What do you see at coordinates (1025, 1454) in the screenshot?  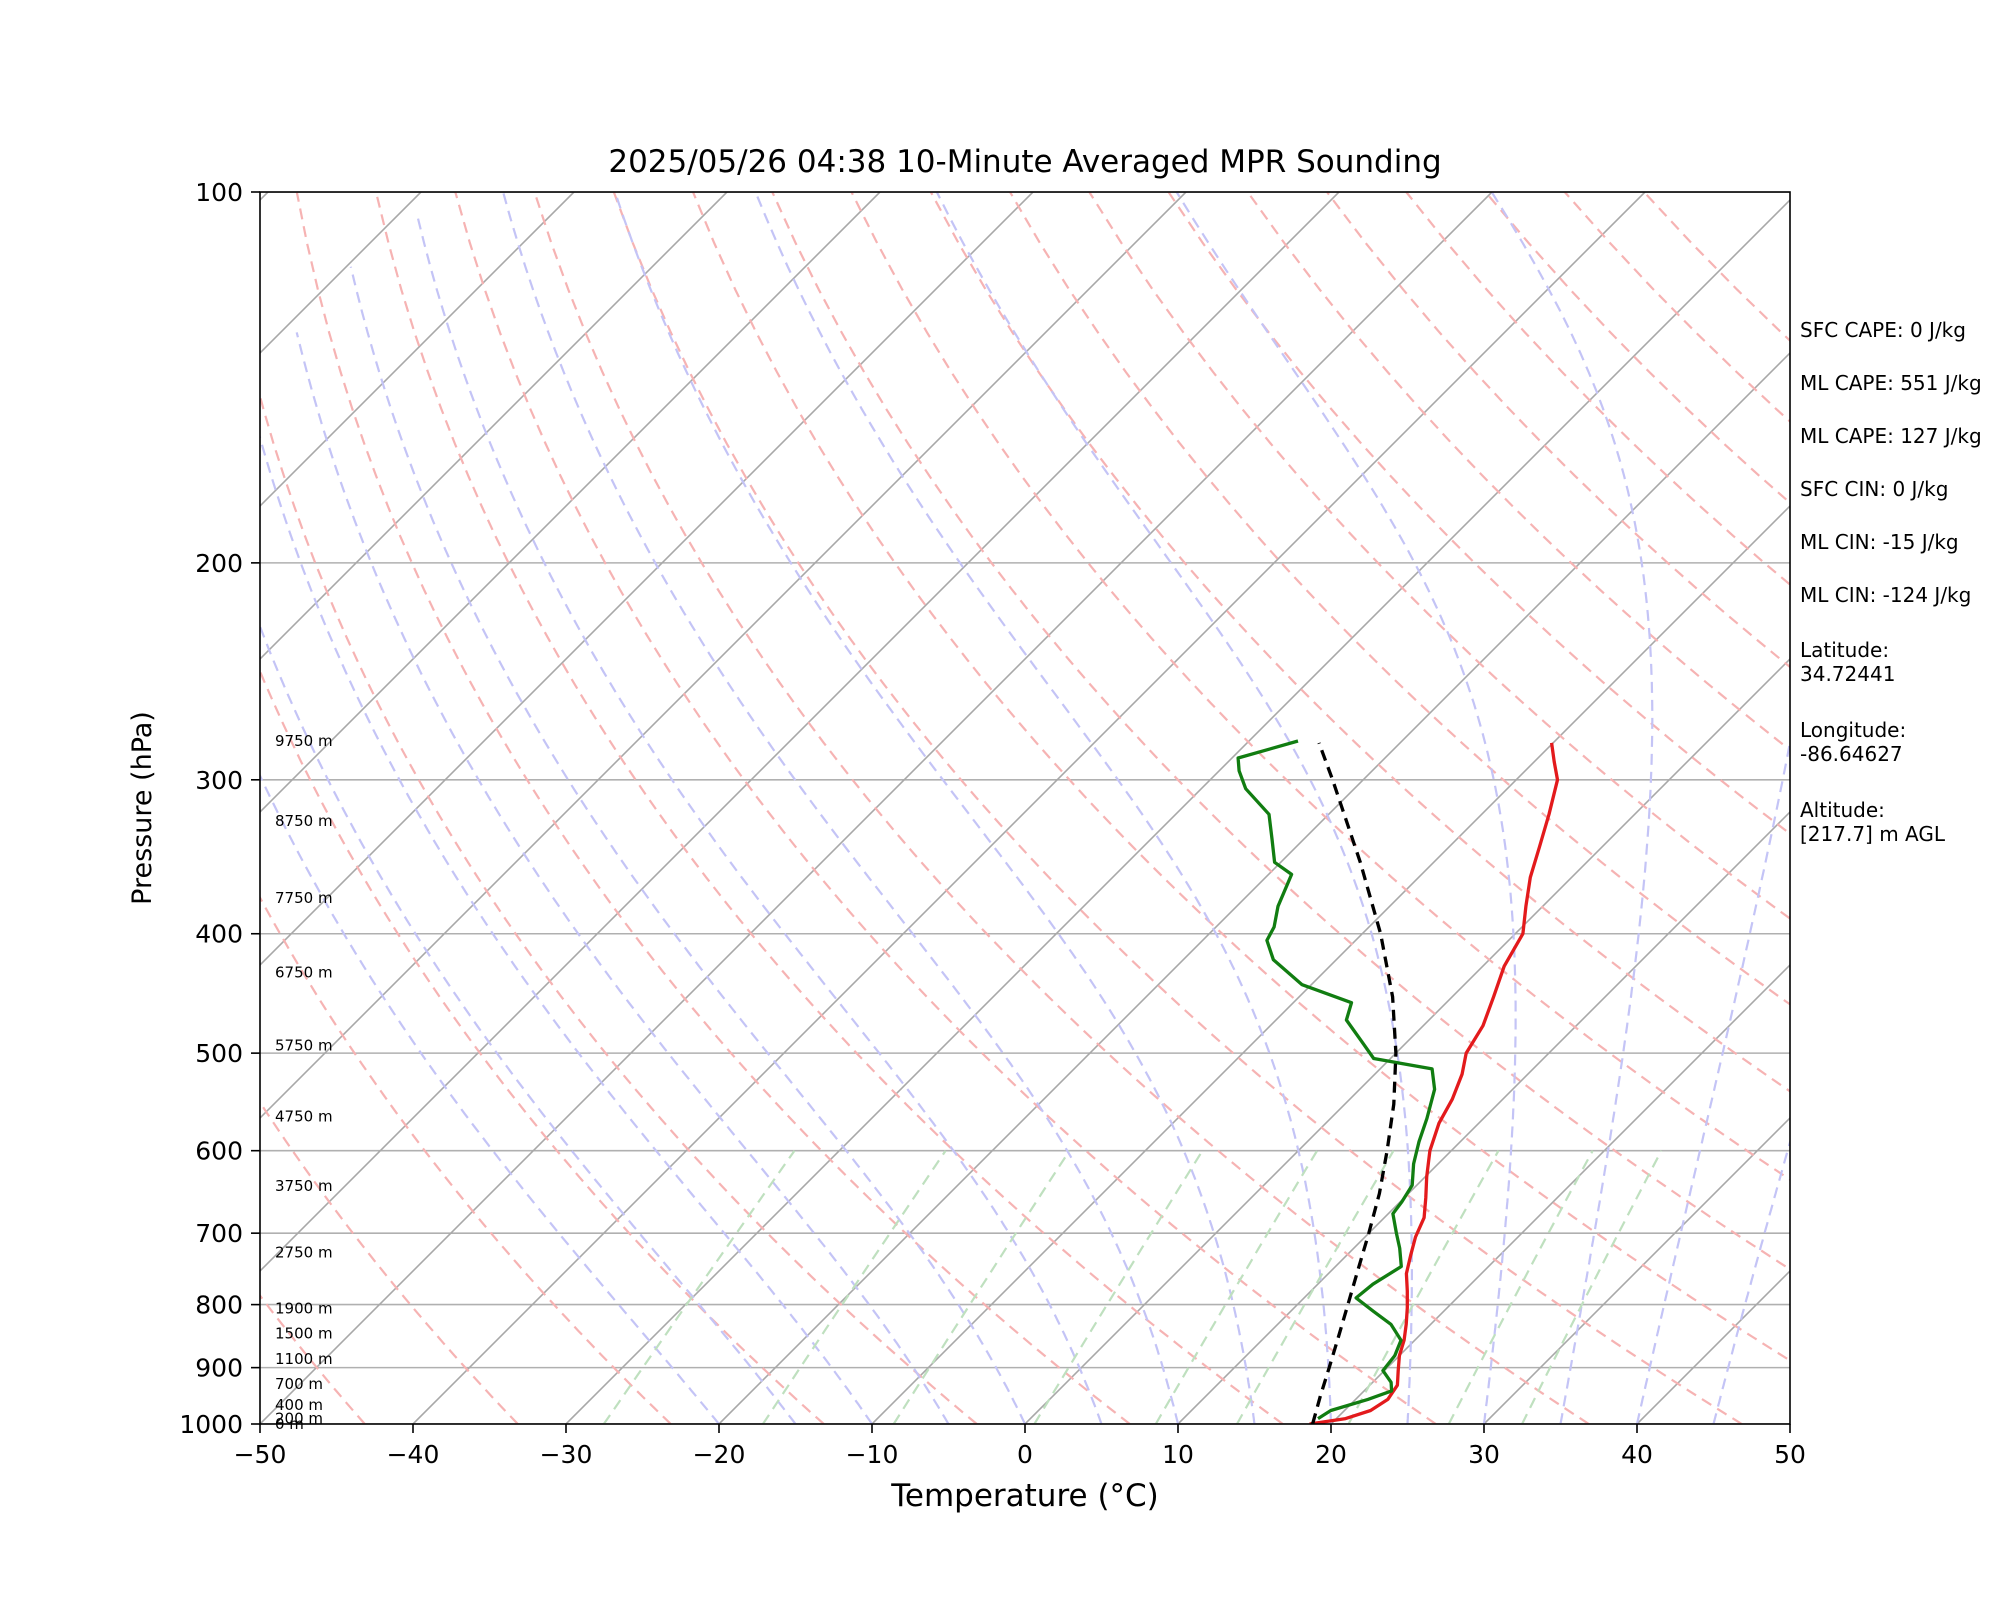 I see `x-tick-label: 0` at bounding box center [1025, 1454].